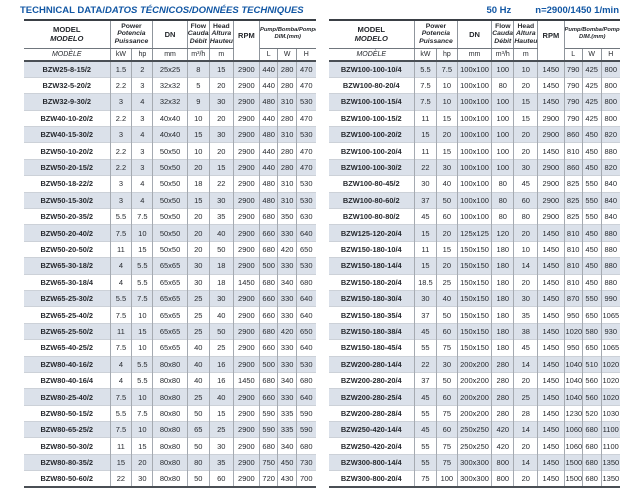 The width and height of the screenshot is (627, 500). Describe the element at coordinates (67, 39) in the screenshot. I see `model-label-es: MODELO` at that location.